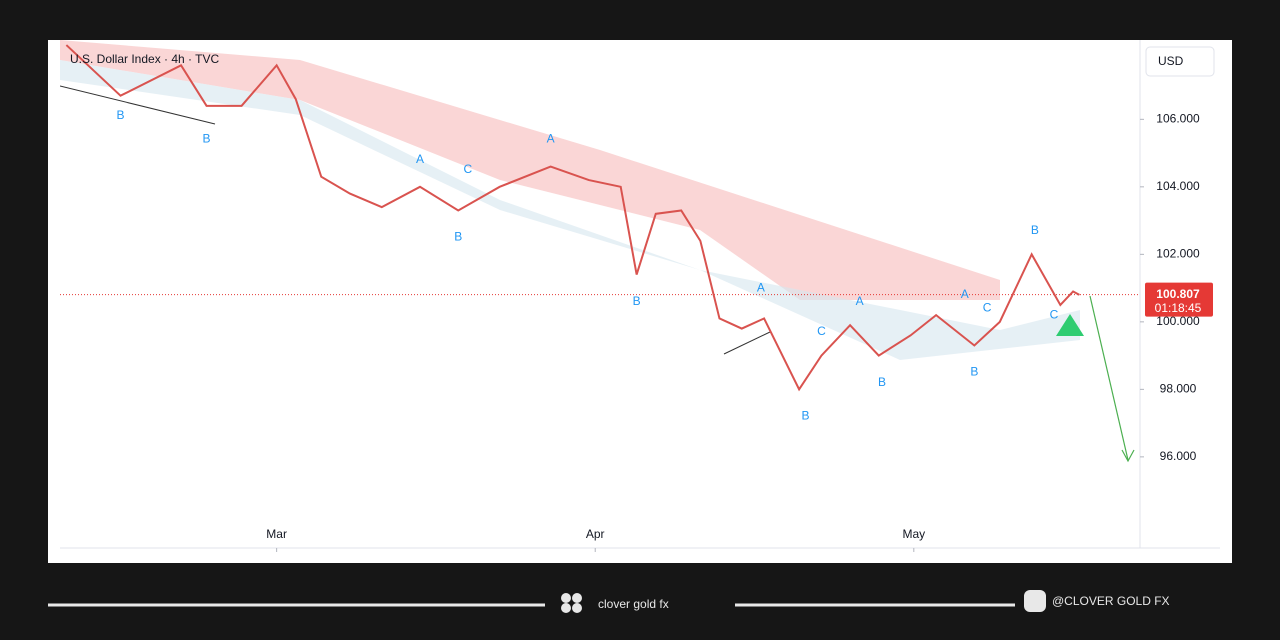 The height and width of the screenshot is (640, 1280). I want to click on y-tick-label: 100.000, so click(1178, 321).